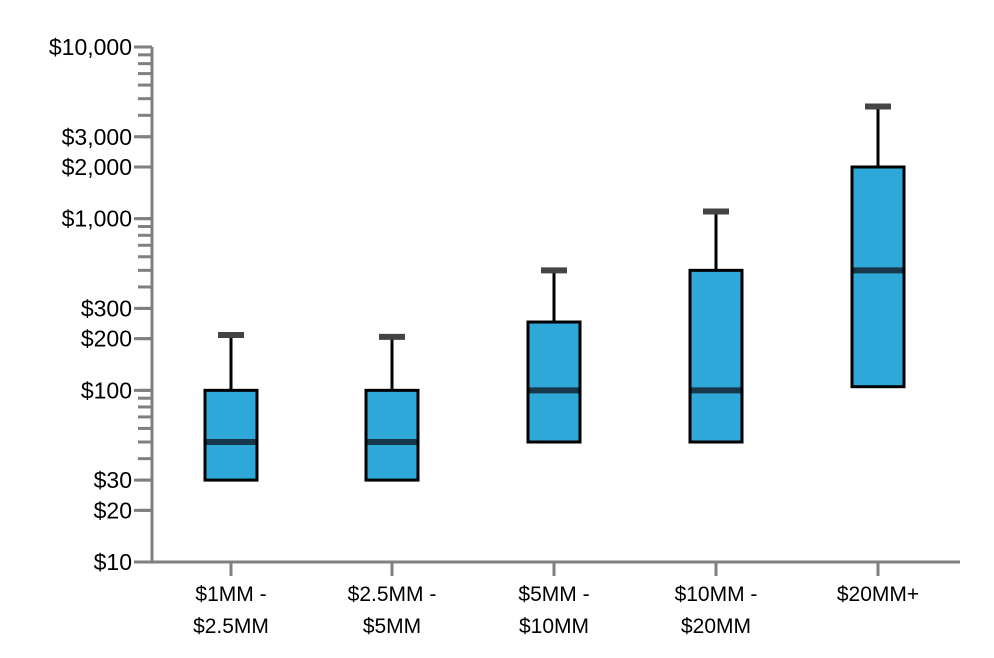 Image resolution: width=994 pixels, height=658 pixels. What do you see at coordinates (392, 626) in the screenshot?
I see `x-tick-label-line2: $5MM` at bounding box center [392, 626].